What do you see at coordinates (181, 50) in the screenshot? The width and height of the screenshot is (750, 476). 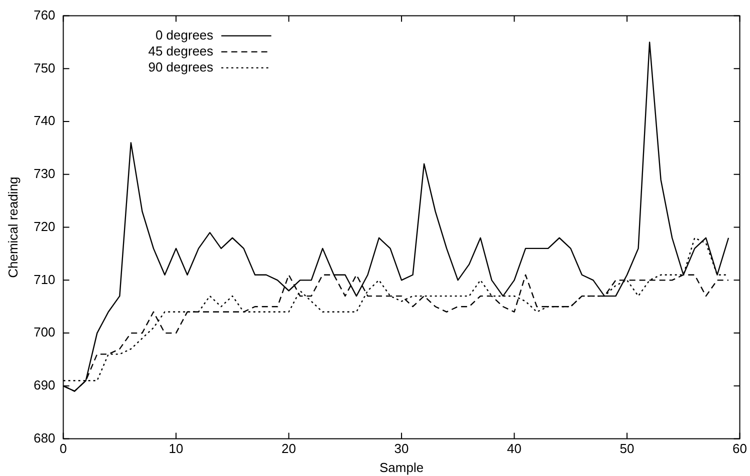 I see `legend-label: 45 degrees` at bounding box center [181, 50].